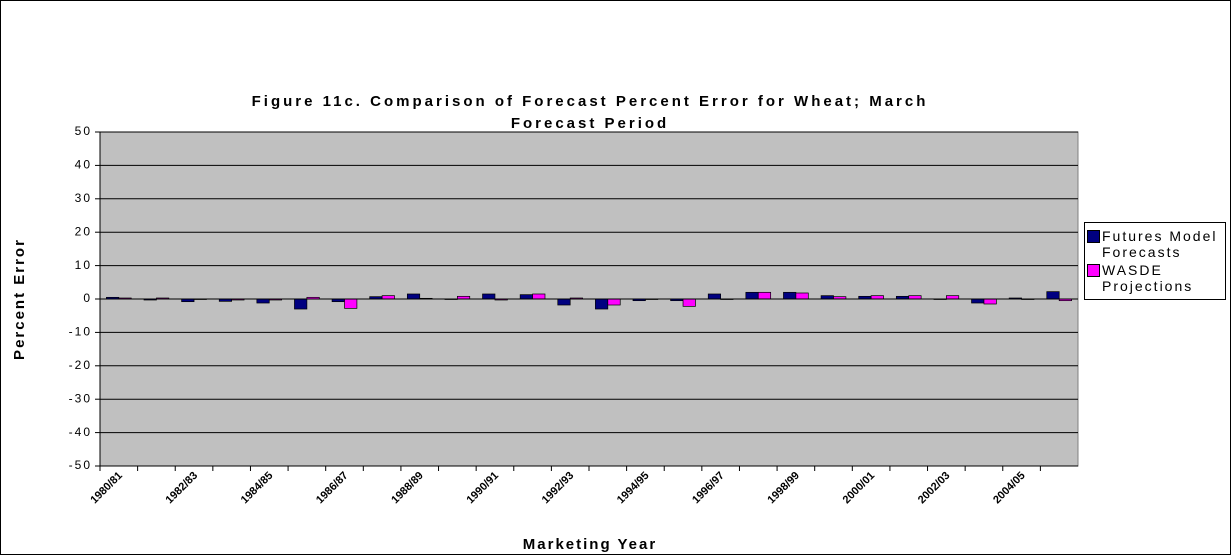 The width and height of the screenshot is (1231, 555). I want to click on legend-label: Futures Model Forecasts, so click(1160, 244).